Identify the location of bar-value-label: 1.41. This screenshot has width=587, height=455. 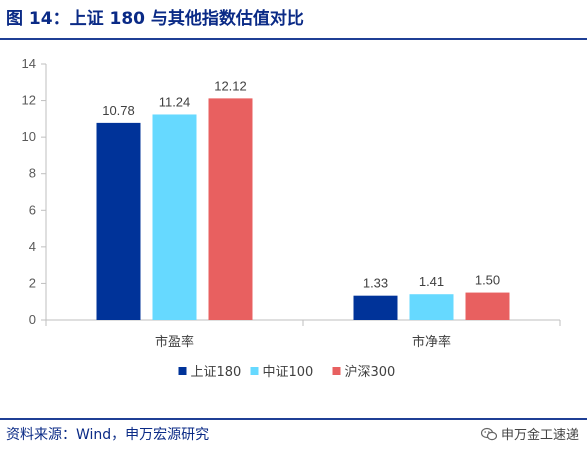
(431, 281).